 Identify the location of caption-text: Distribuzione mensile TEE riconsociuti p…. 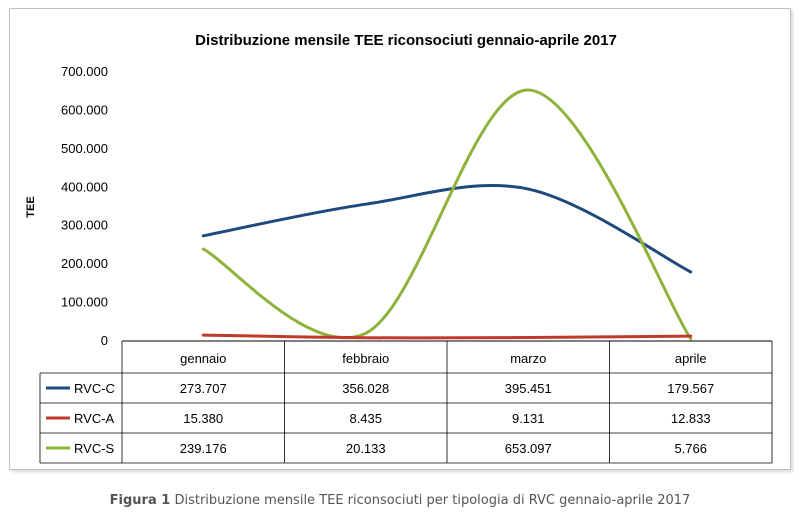
(432, 500).